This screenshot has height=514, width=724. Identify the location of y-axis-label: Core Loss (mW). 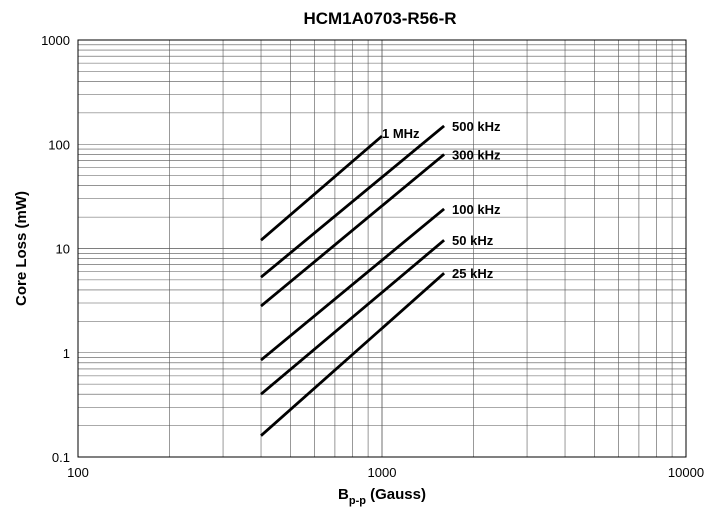
(21, 248).